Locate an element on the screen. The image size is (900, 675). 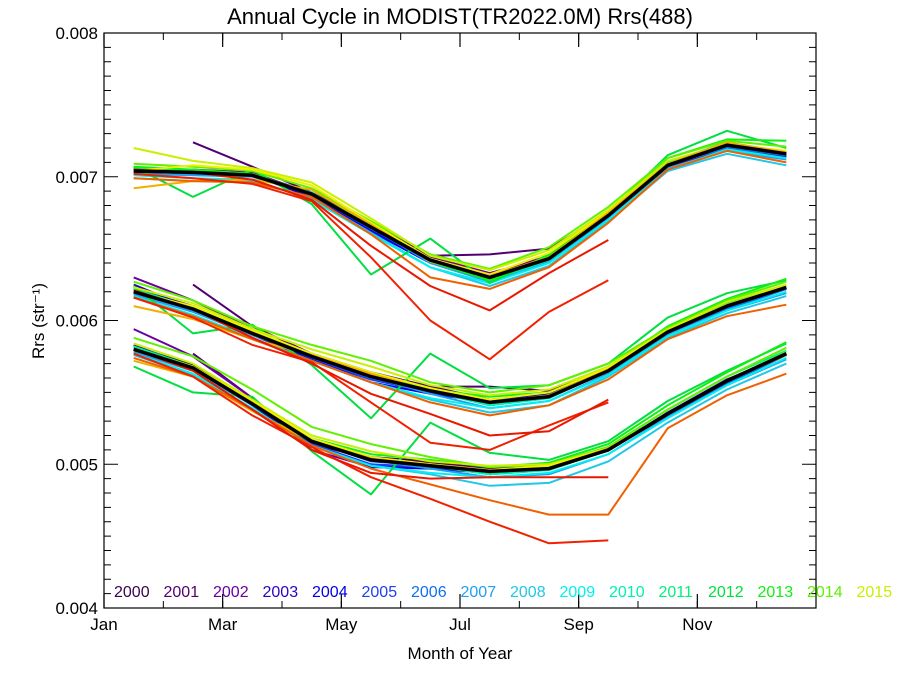
series-line-2015-middle is located at coordinates (460, 340).